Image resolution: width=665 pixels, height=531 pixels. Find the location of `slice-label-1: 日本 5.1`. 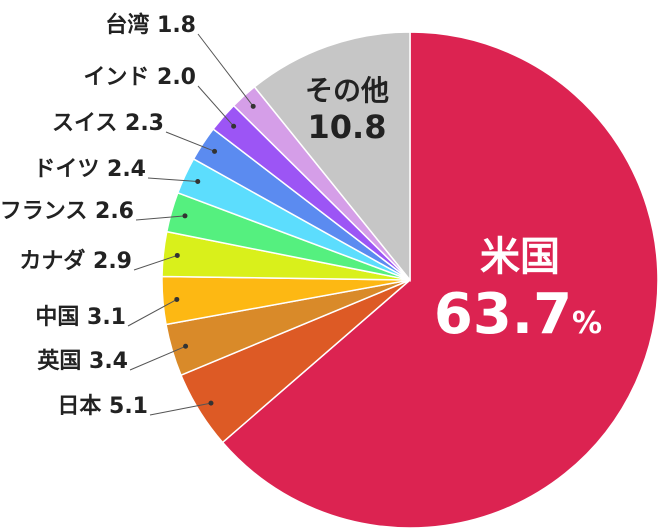

slice-label-1: 日本 5.1 is located at coordinates (102, 406).